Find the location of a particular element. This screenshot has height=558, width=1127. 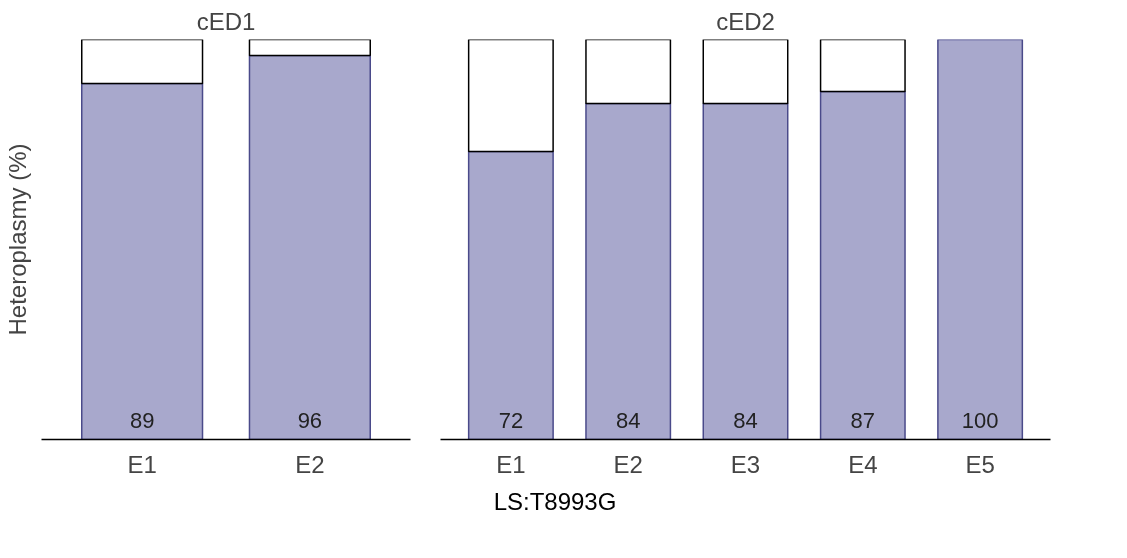

chart-title: cED1 is located at coordinates (226, 21).